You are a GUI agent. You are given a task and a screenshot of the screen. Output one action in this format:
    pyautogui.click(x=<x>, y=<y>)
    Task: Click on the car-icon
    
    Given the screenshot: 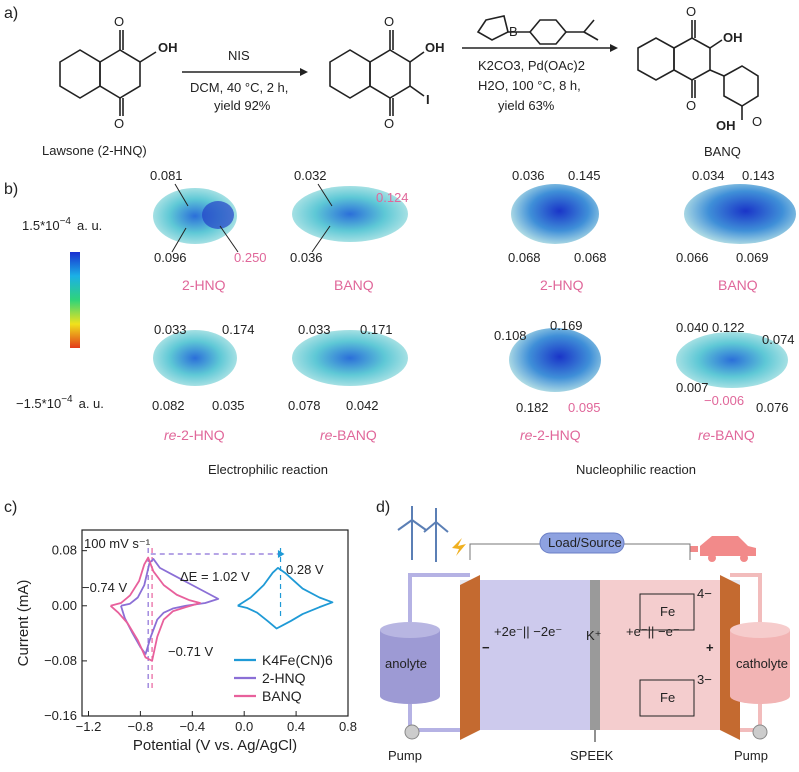 What is the action you would take?
    pyautogui.click(x=723, y=549)
    